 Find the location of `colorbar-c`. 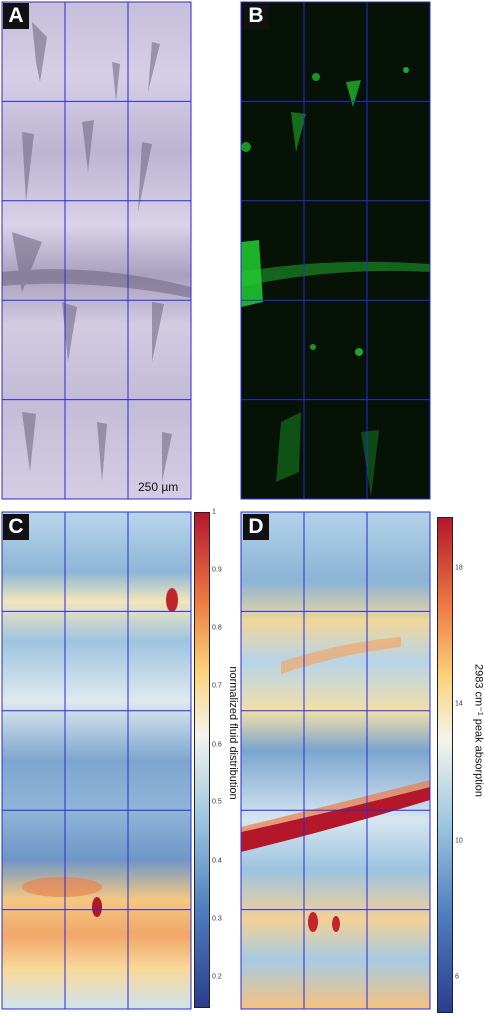

colorbar-c is located at coordinates (202, 760).